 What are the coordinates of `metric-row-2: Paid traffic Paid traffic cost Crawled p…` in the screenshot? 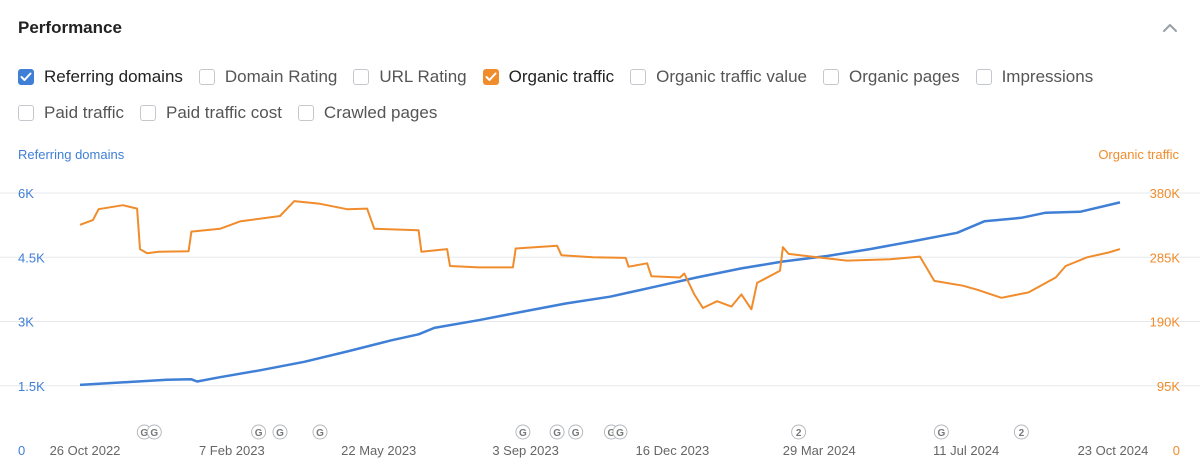 It's located at (603, 113).